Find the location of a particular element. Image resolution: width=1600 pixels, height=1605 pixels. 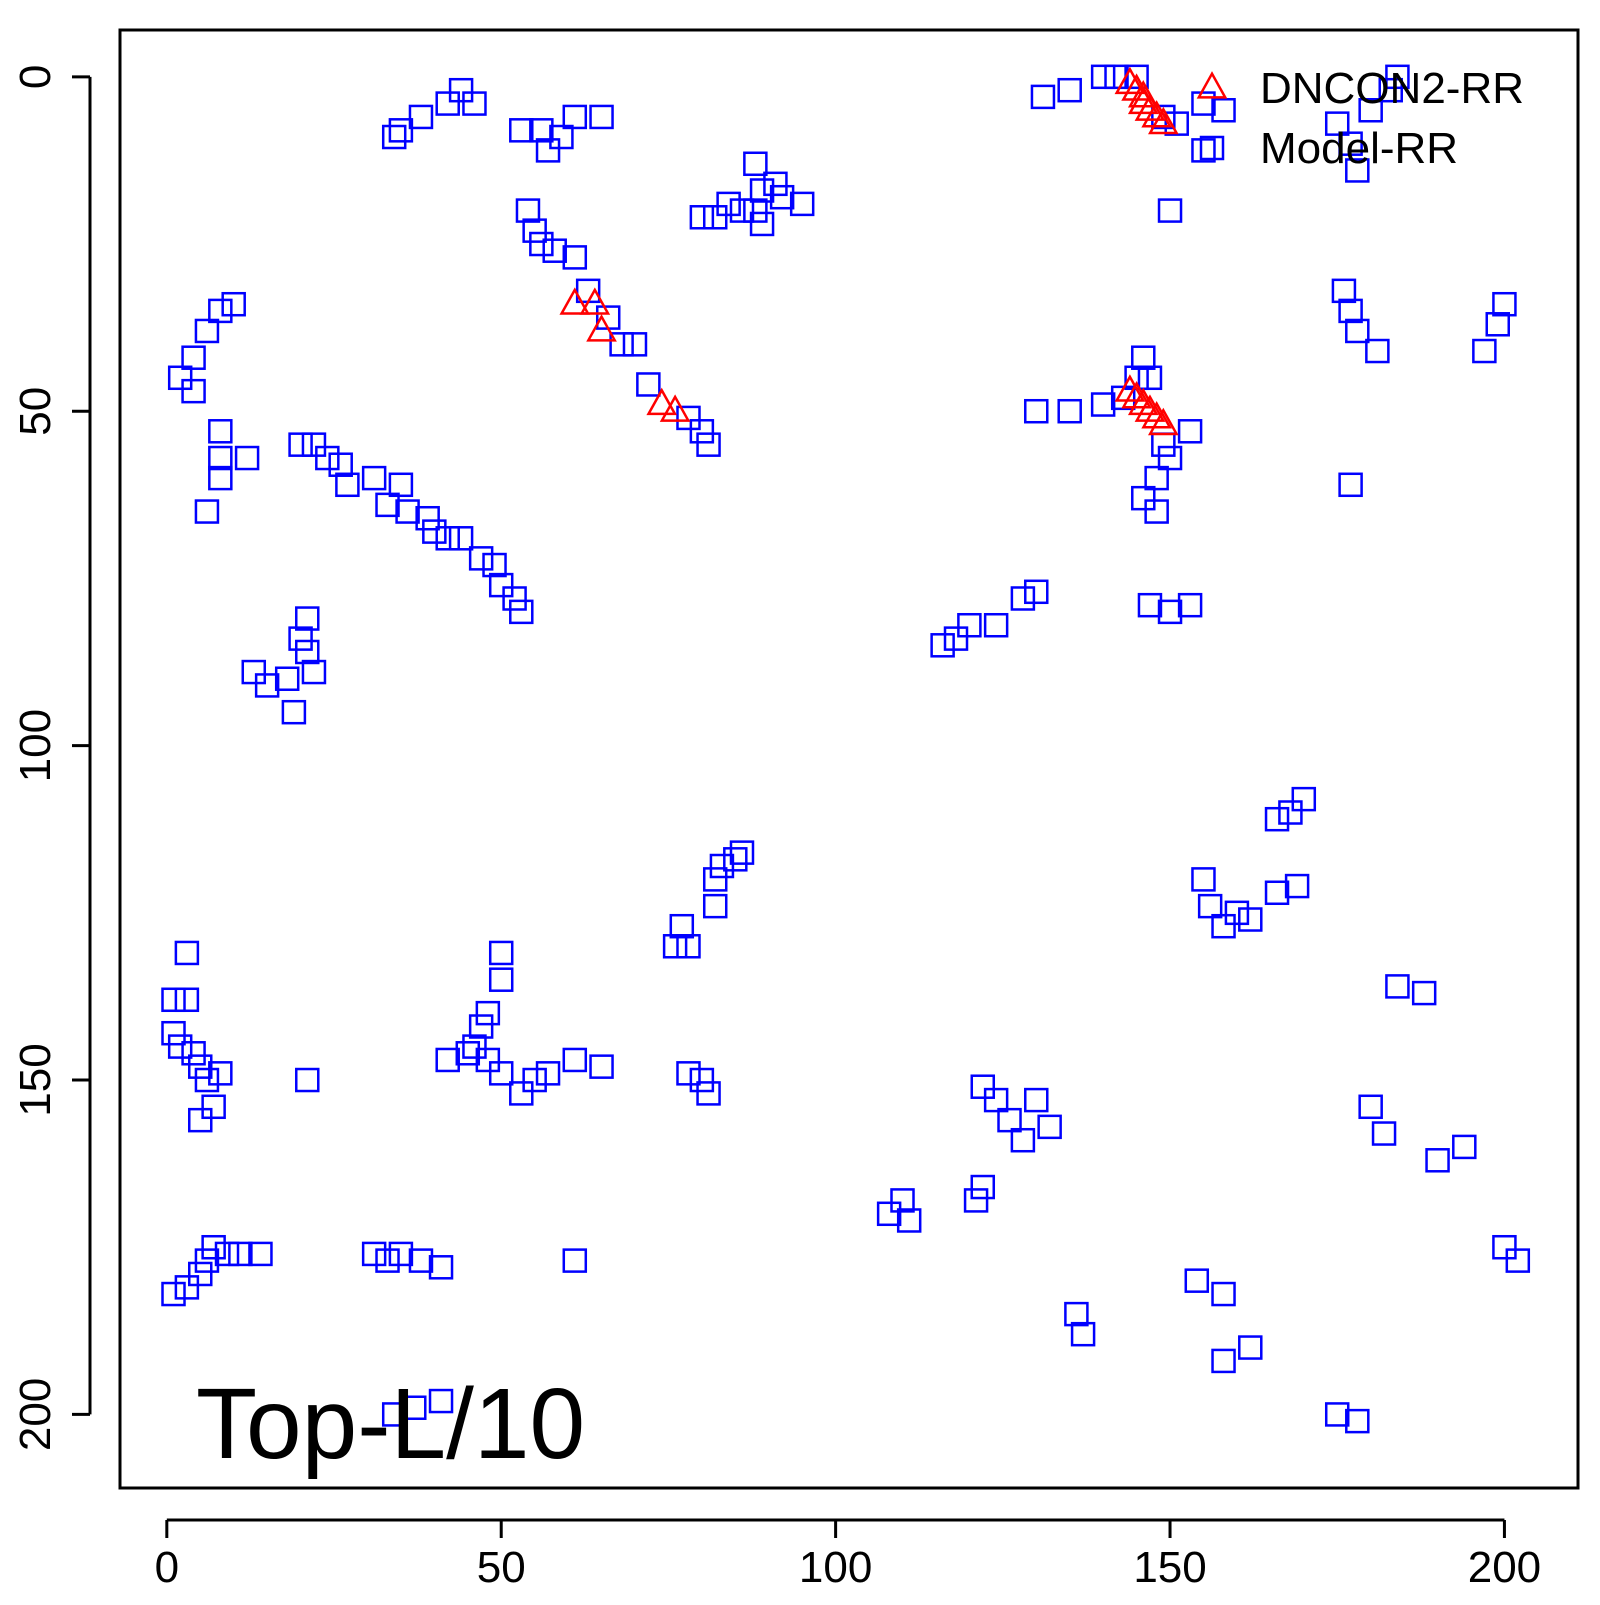

legend-triangle-symbol is located at coordinates (1212, 85).